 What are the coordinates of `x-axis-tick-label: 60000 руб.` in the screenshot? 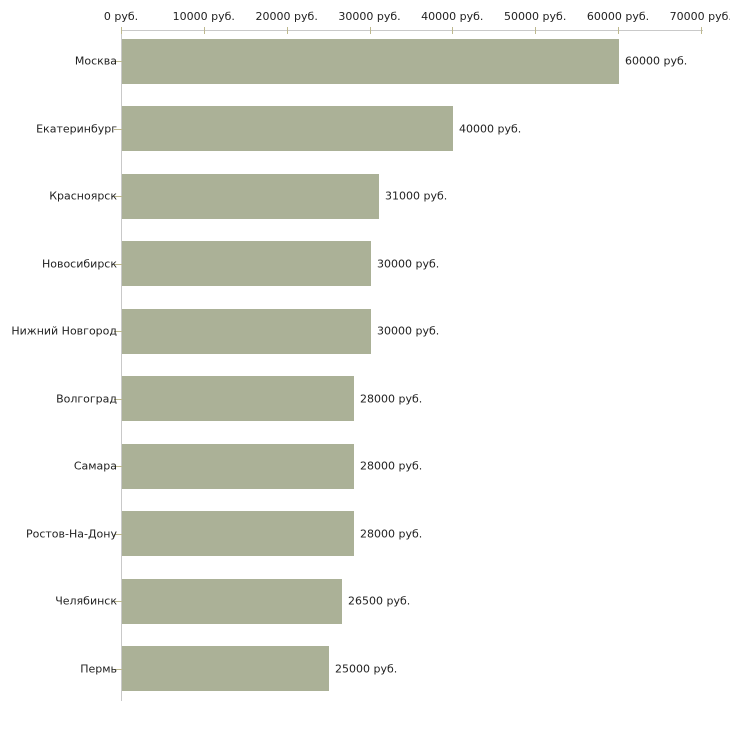 It's located at (618, 16).